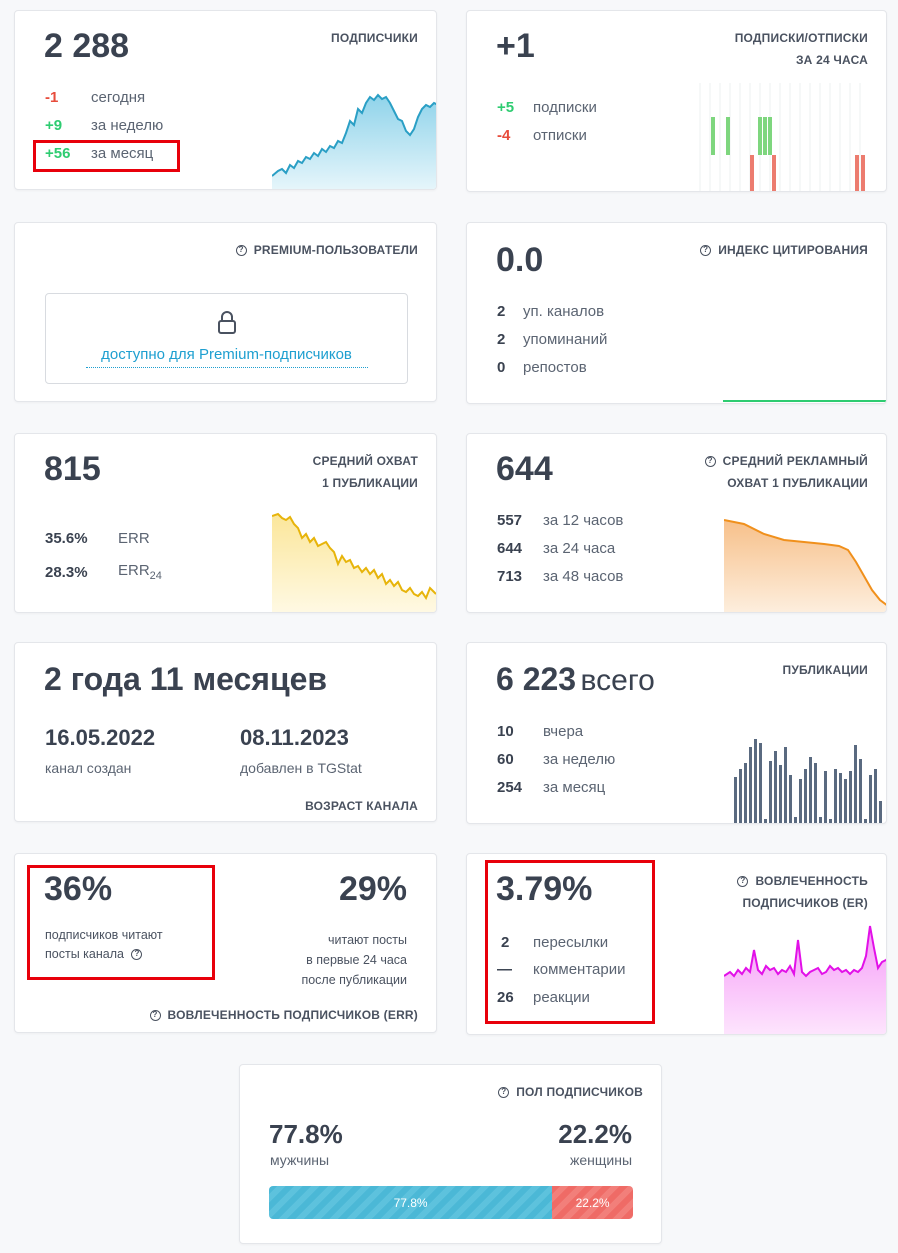 Image resolution: width=898 pixels, height=1253 pixels. I want to click on err-row: 35.6% ERR, so click(97, 538).